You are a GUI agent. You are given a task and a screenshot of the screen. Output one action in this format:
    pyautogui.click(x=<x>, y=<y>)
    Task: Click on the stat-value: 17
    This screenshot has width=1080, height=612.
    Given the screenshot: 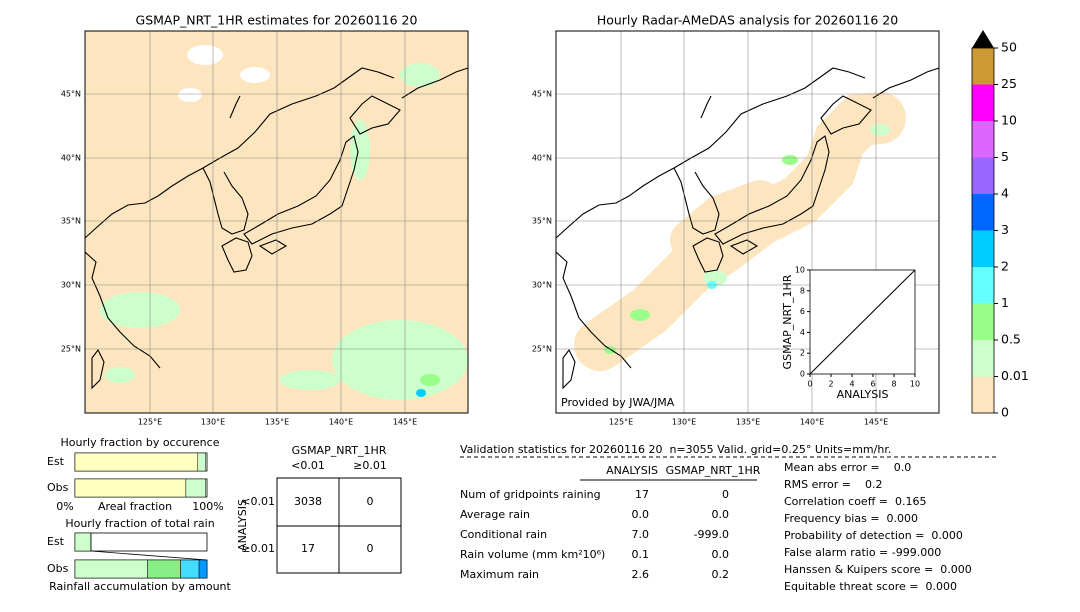 What is the action you would take?
    pyautogui.click(x=642, y=494)
    